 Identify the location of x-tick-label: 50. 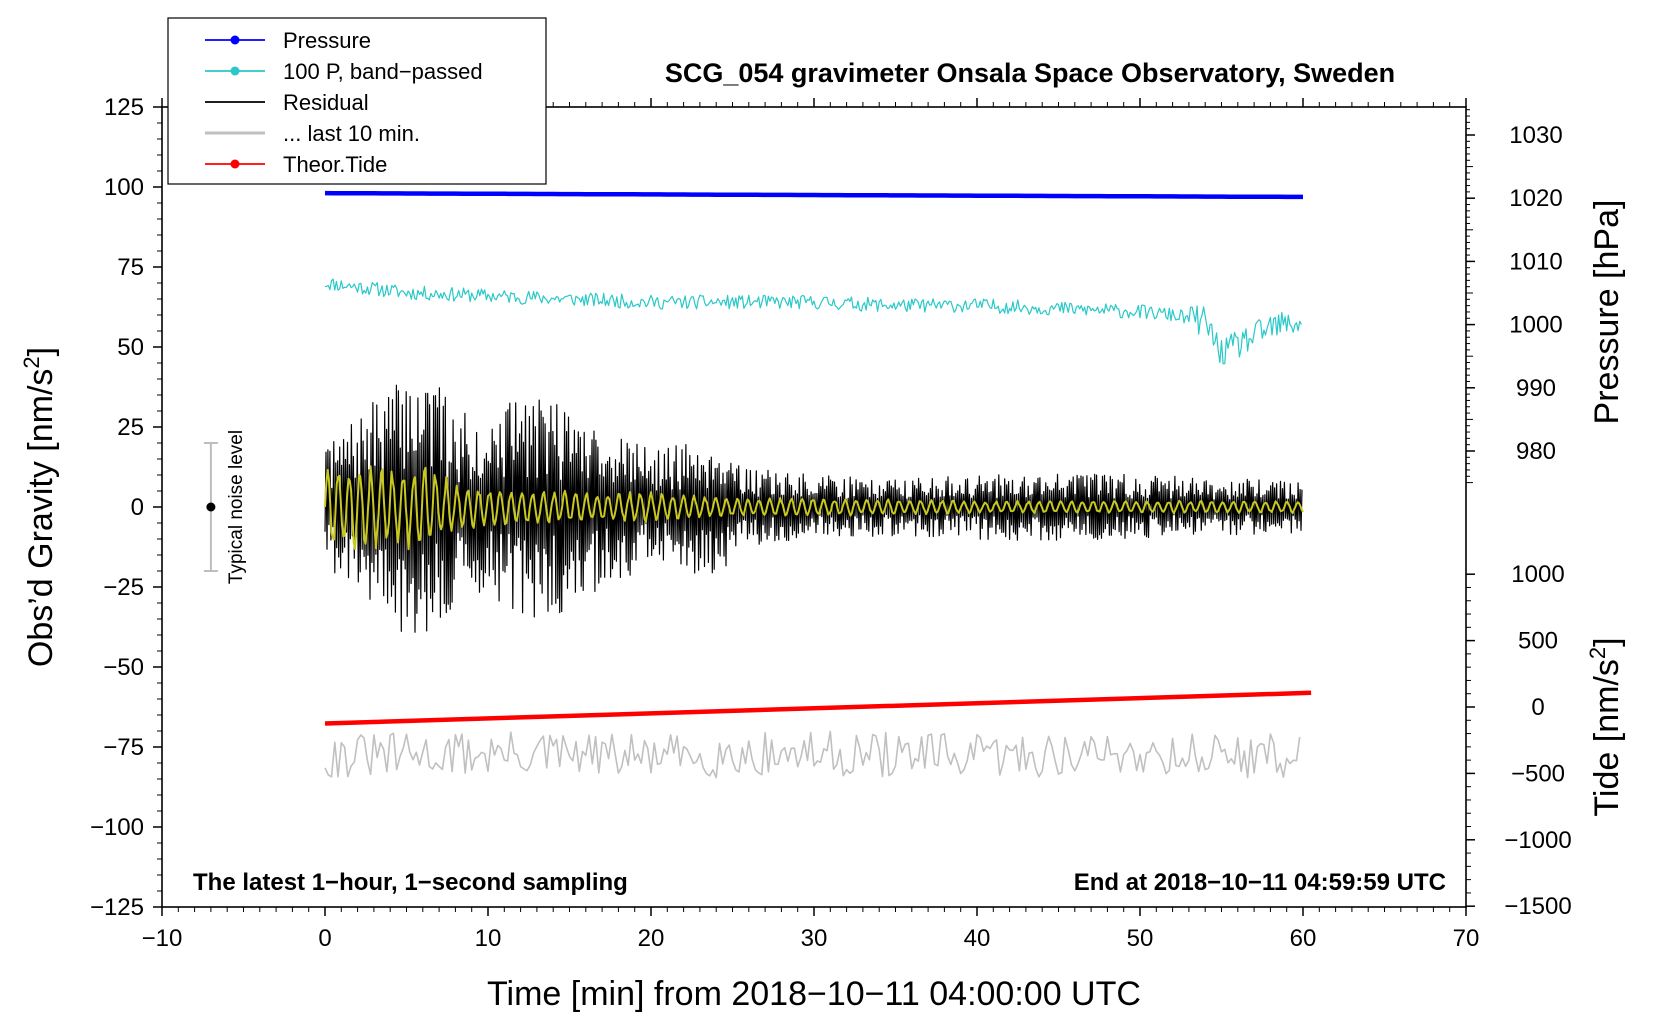
(1140, 938).